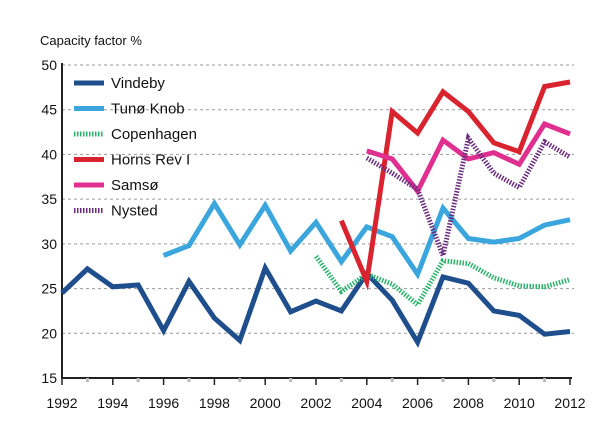 This screenshot has height=448, width=602. What do you see at coordinates (150, 160) in the screenshot?
I see `legend-label: Horns Rev I` at bounding box center [150, 160].